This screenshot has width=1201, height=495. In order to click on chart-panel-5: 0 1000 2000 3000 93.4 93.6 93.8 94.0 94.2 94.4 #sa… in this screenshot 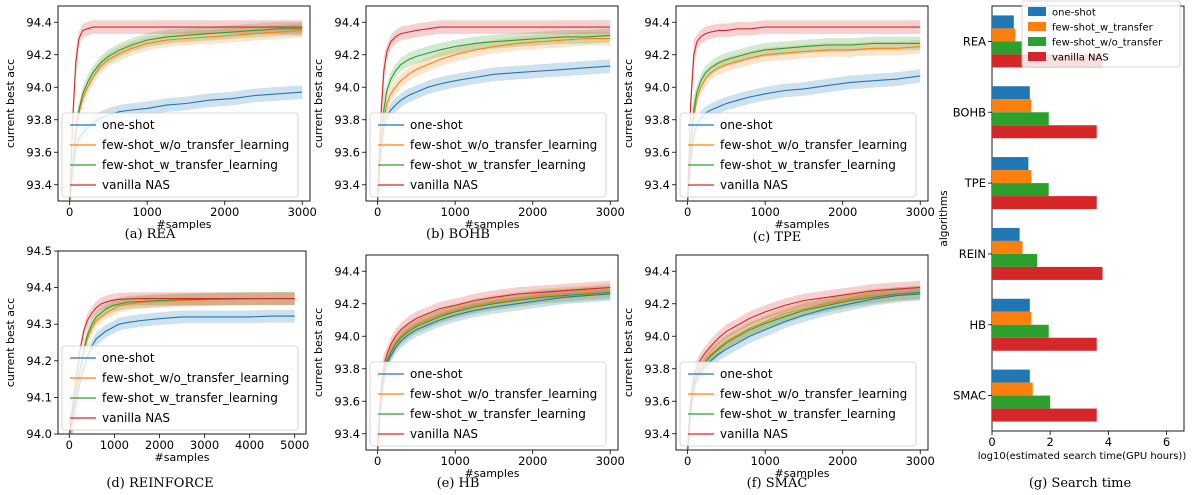, I will do `click(468, 372)`.